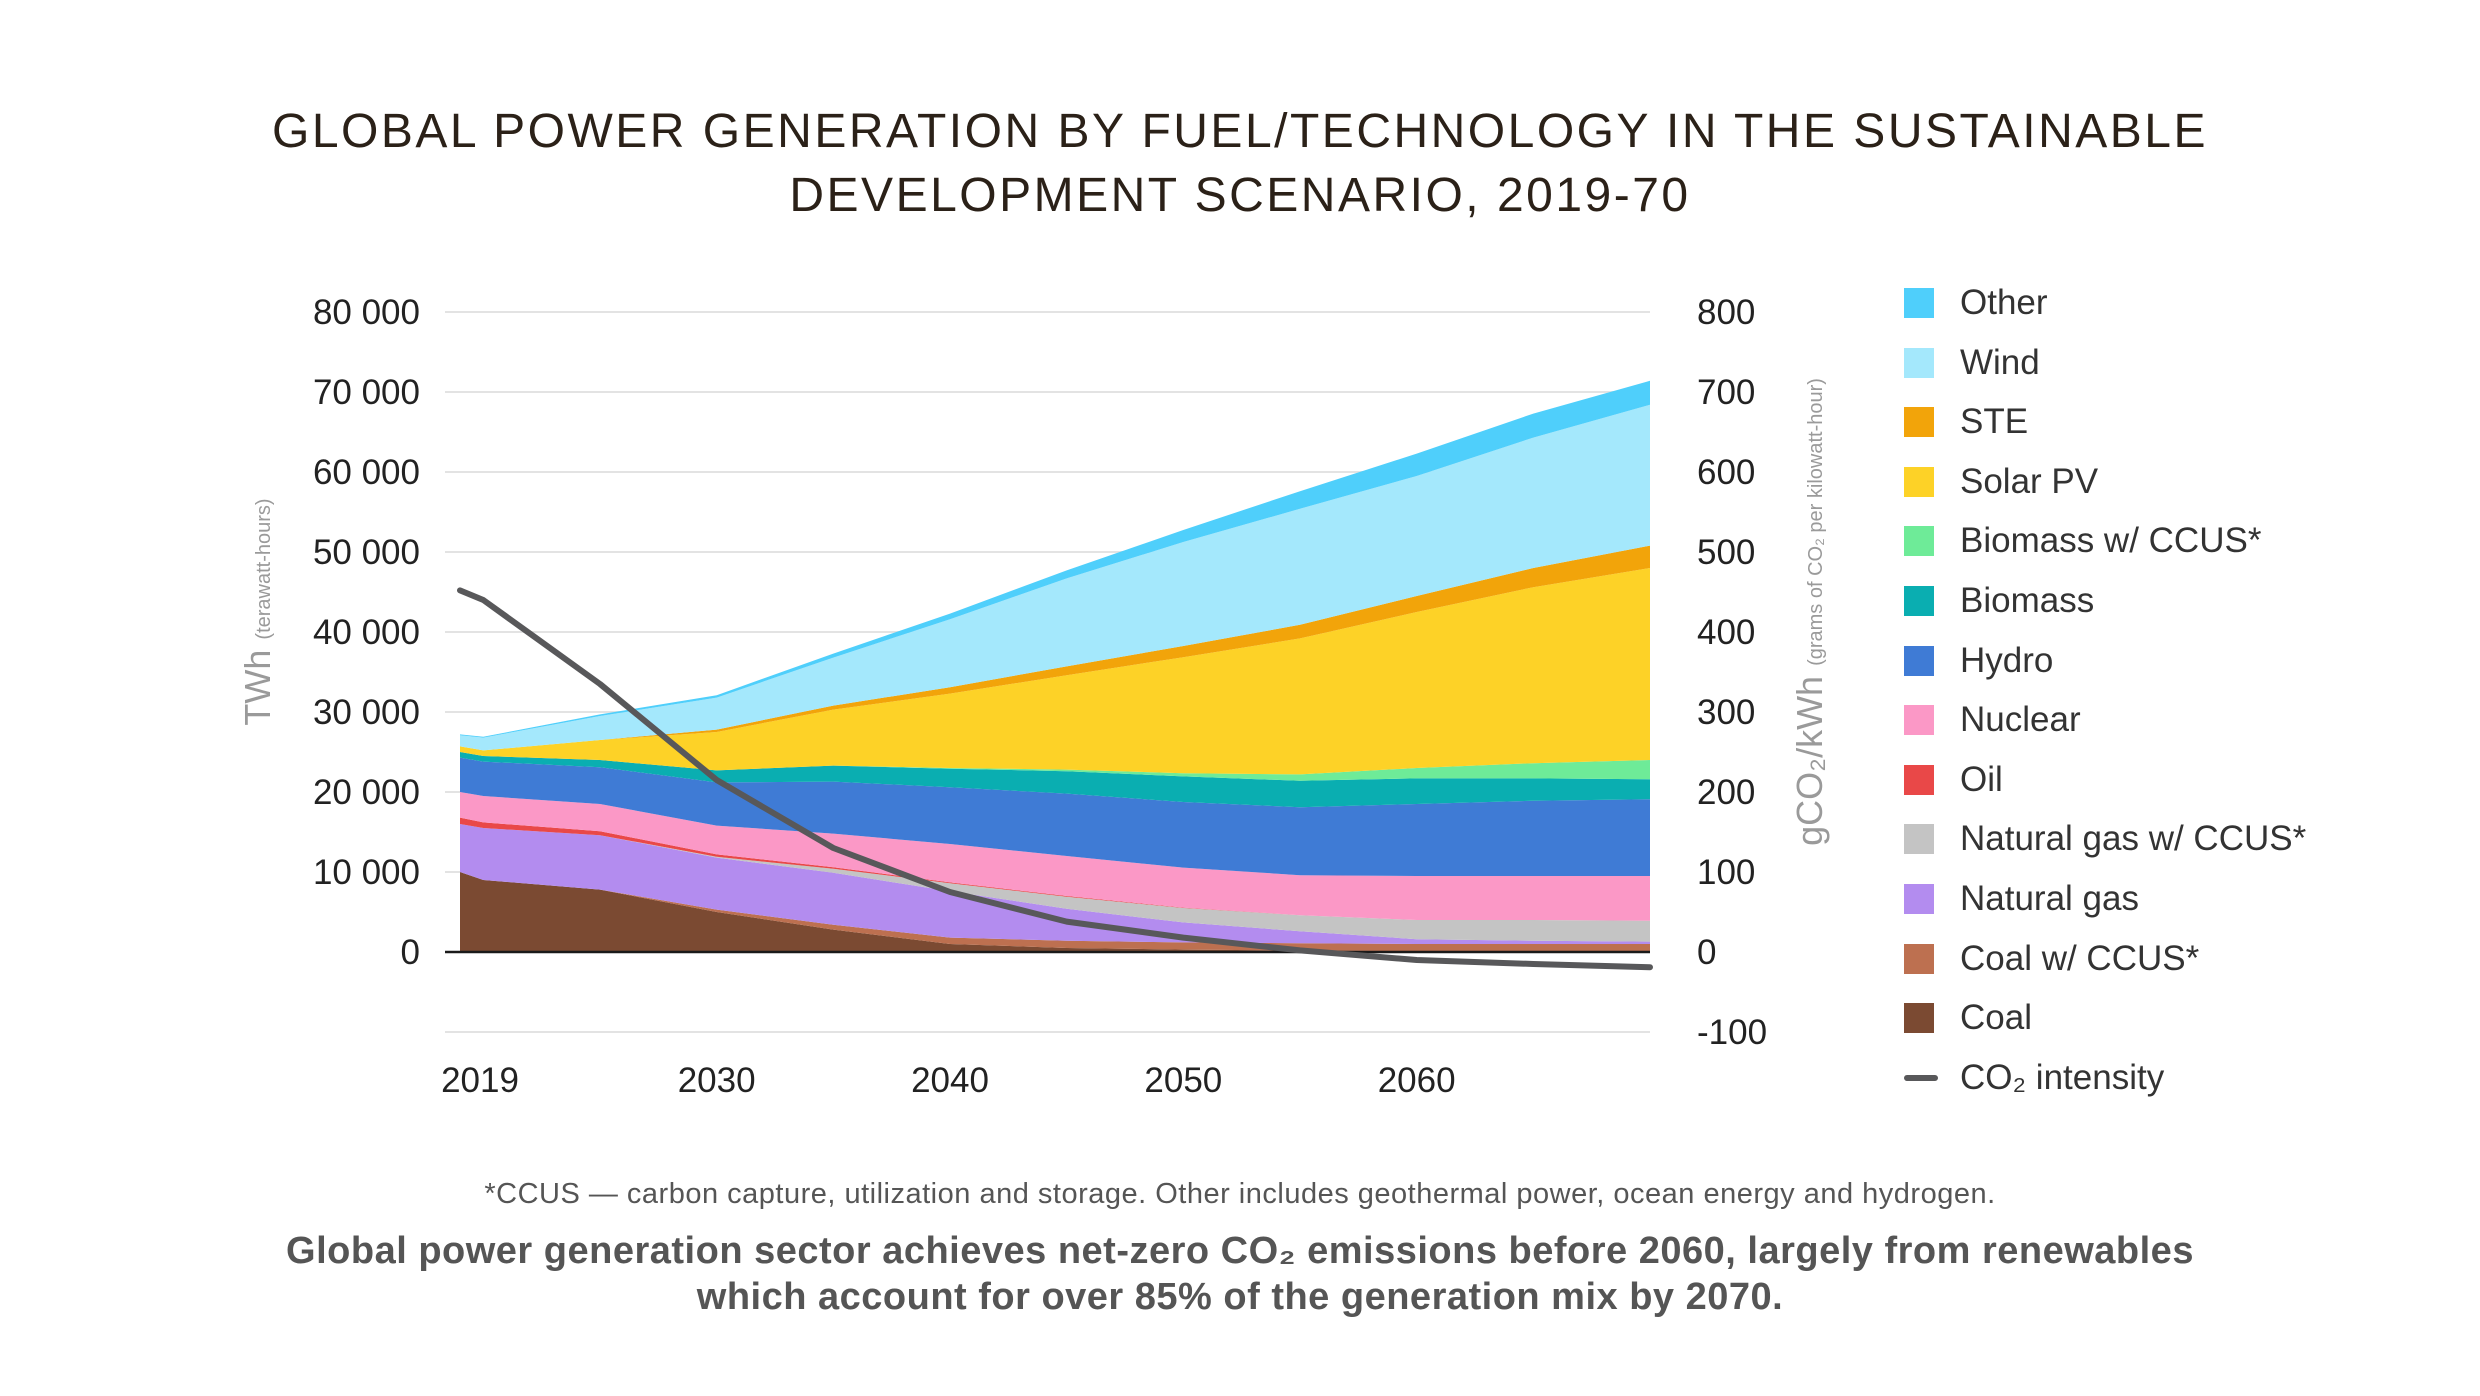  Describe the element at coordinates (2164, 661) in the screenshot. I see `legend-item-hydro: Hydro` at that location.